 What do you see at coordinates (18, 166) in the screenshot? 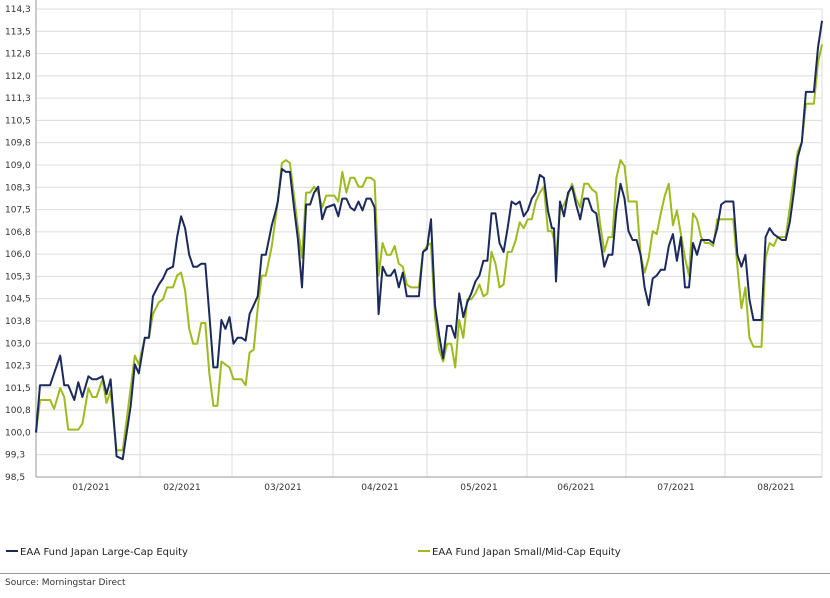
I see `y-tick-label: 109,0` at bounding box center [18, 166].